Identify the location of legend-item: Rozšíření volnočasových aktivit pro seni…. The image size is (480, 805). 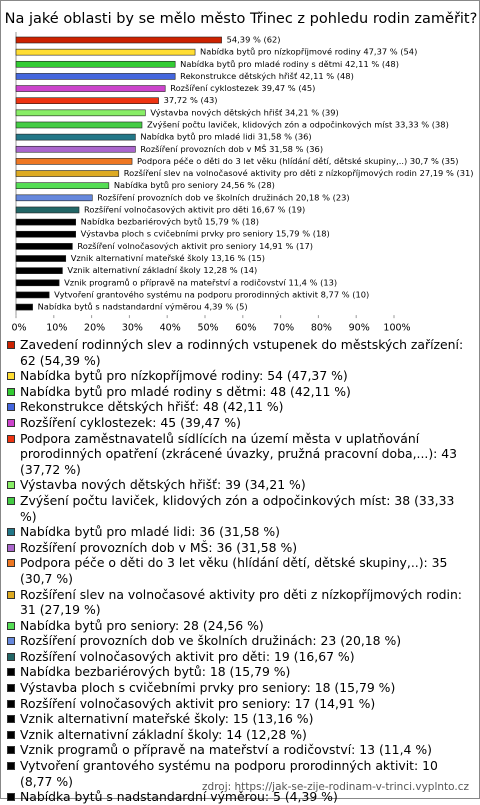
(240, 704).